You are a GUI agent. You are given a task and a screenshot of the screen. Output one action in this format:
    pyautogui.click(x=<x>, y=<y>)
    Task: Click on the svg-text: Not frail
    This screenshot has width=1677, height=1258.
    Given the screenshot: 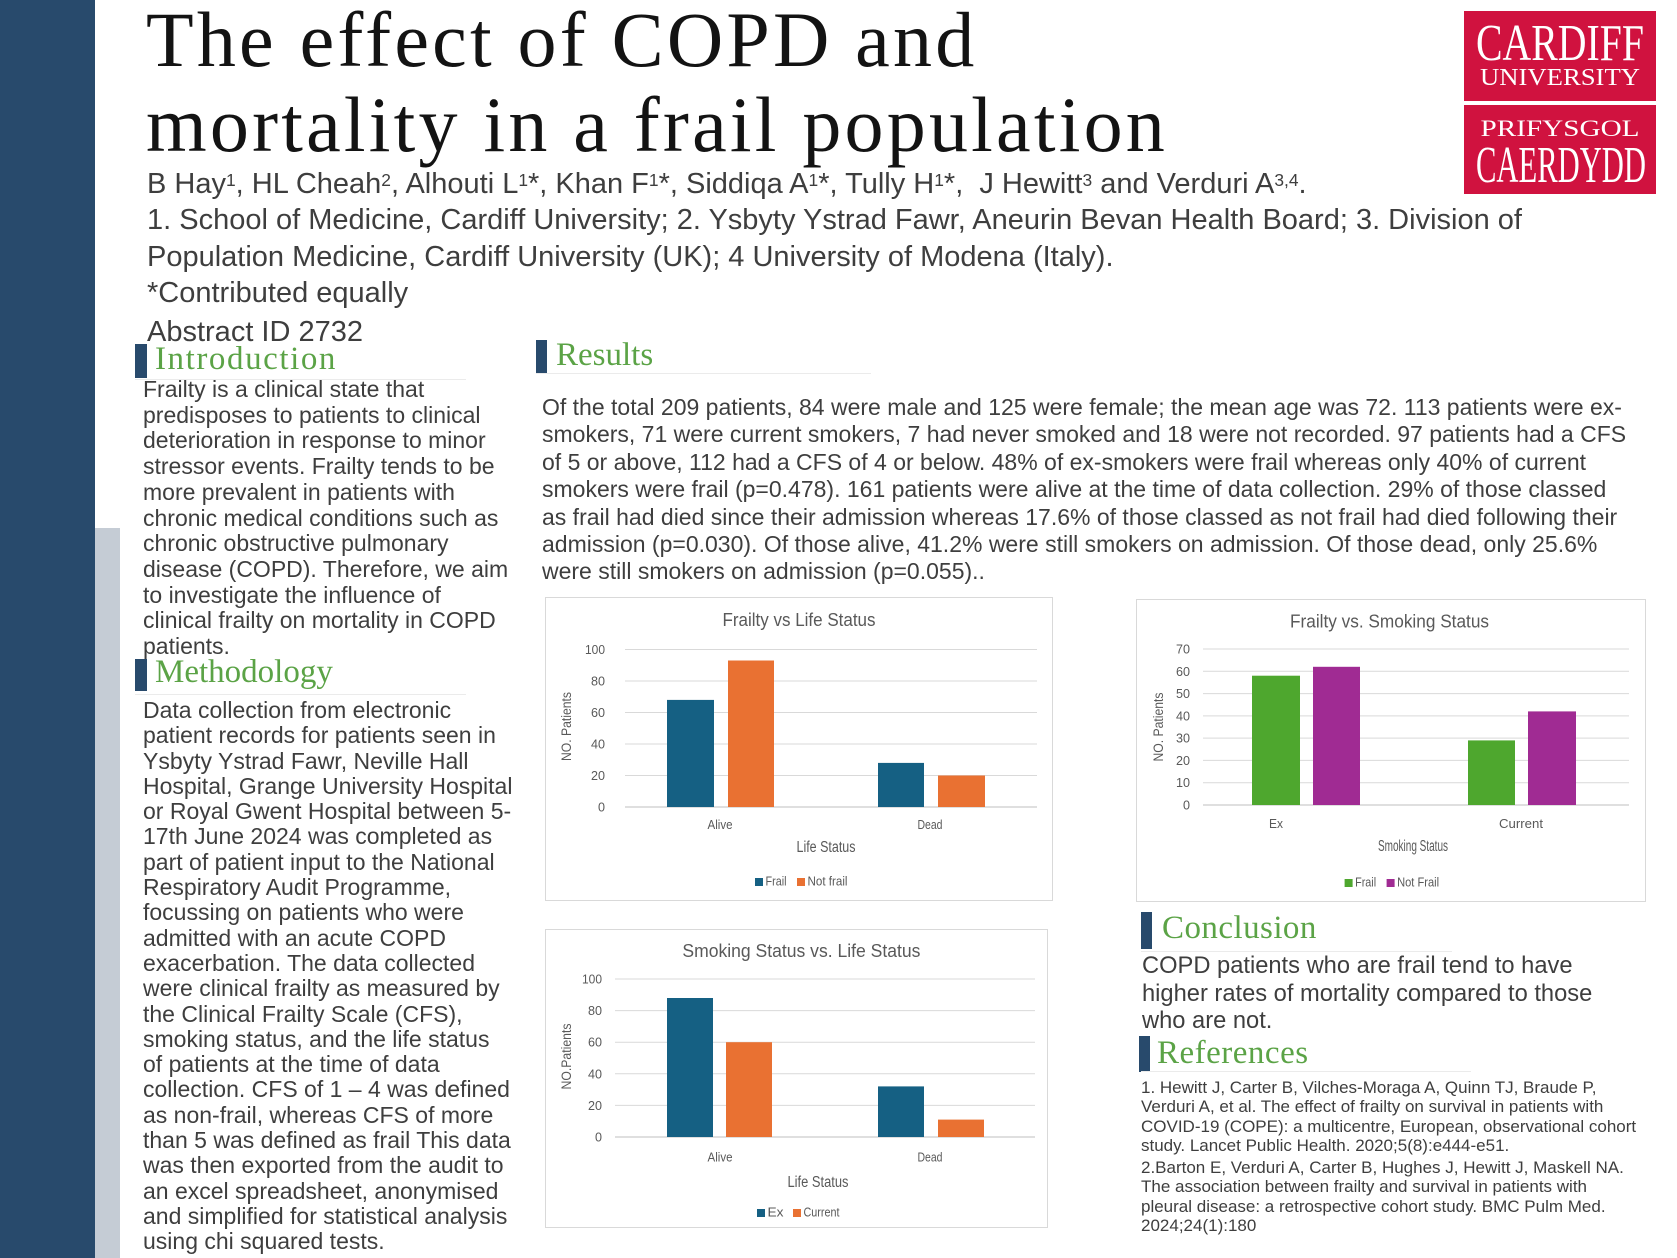 What is the action you would take?
    pyautogui.click(x=828, y=881)
    